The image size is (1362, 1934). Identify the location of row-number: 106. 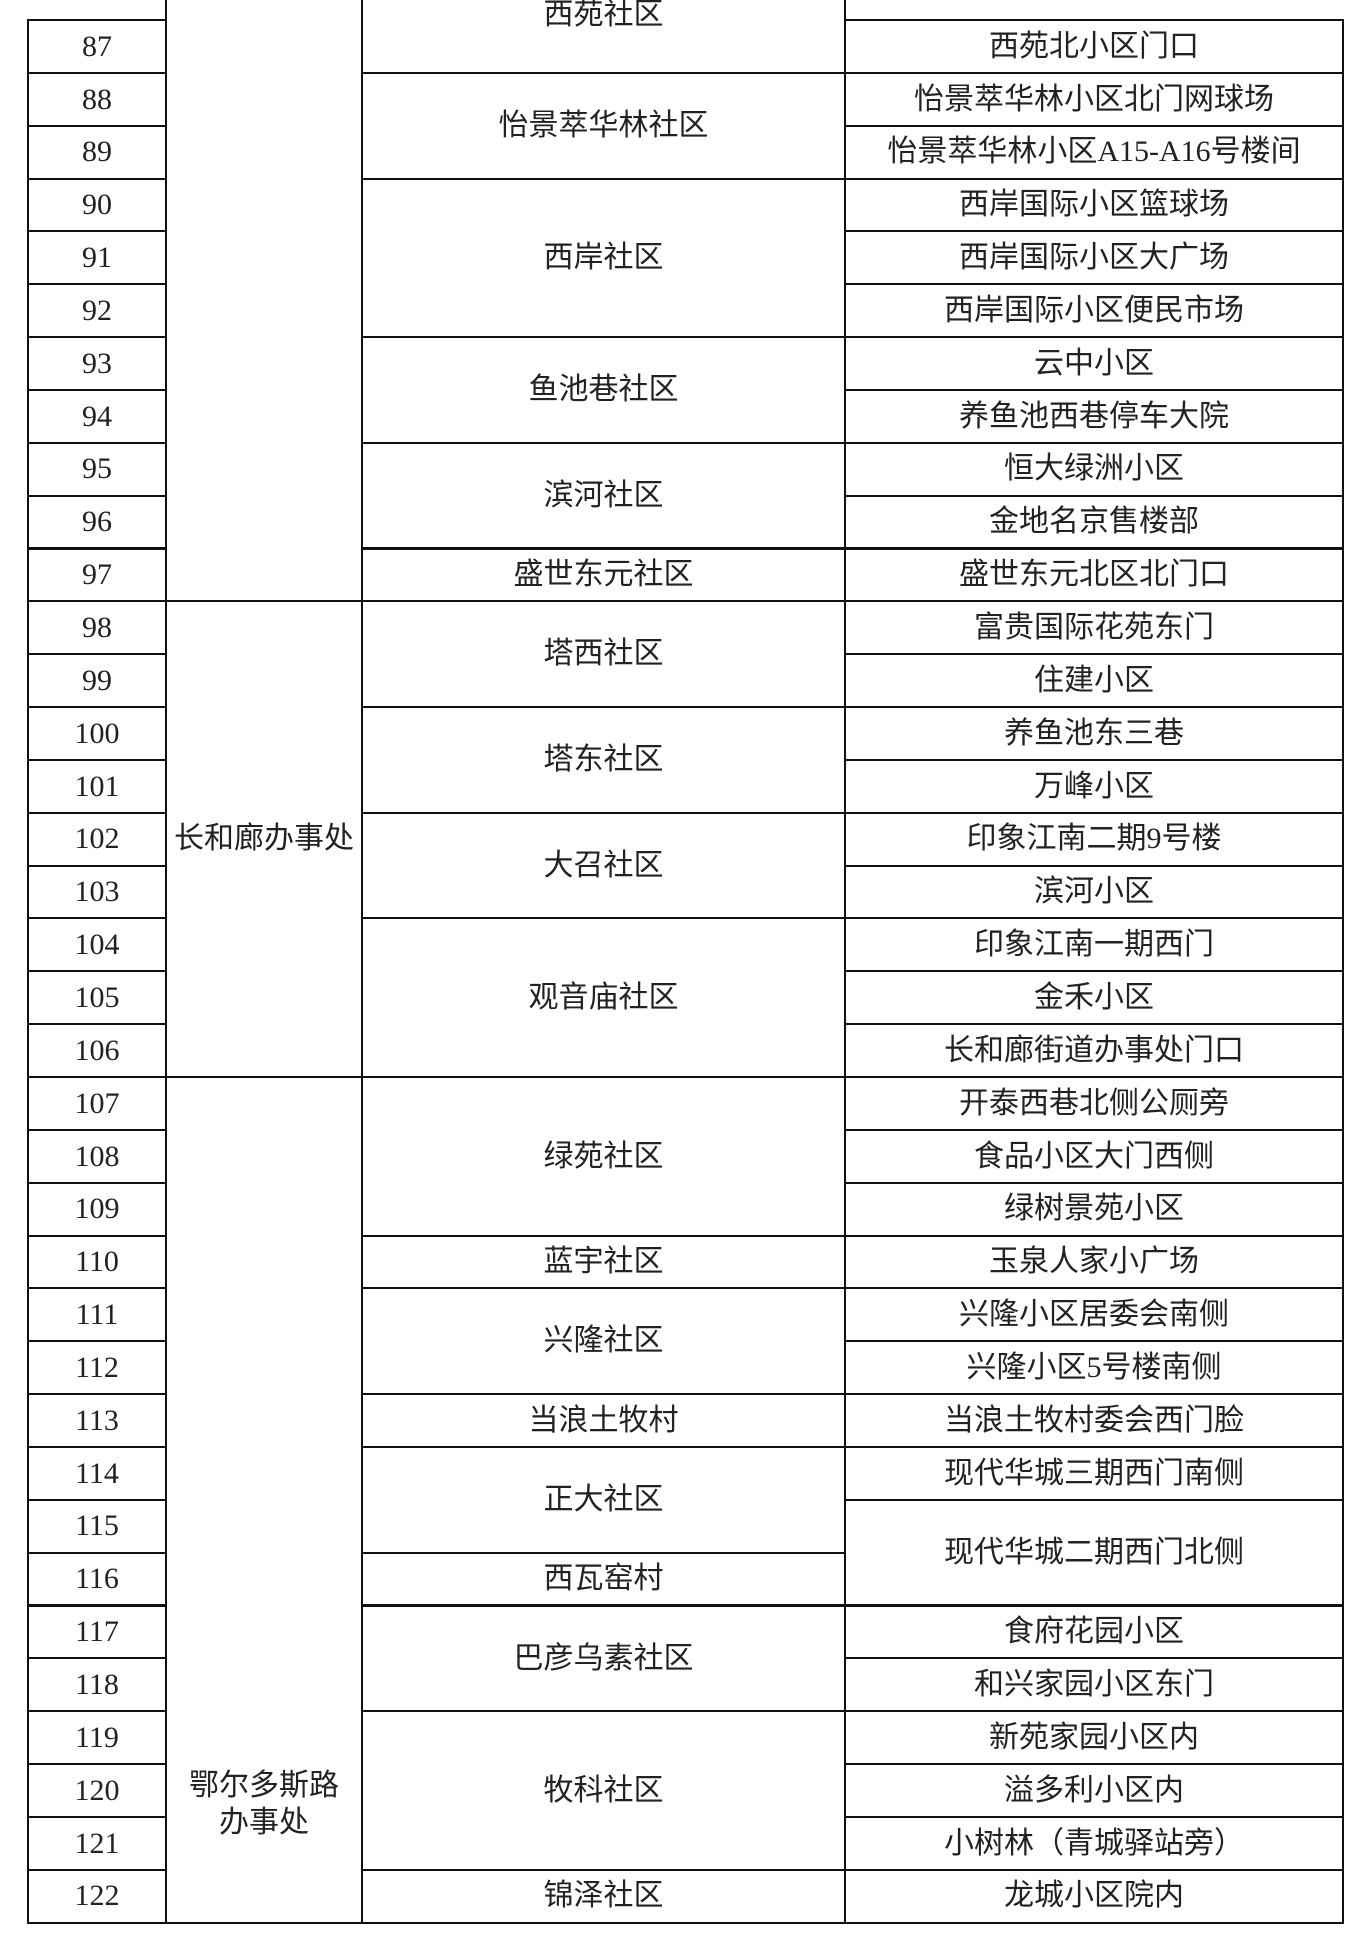
(97, 1050).